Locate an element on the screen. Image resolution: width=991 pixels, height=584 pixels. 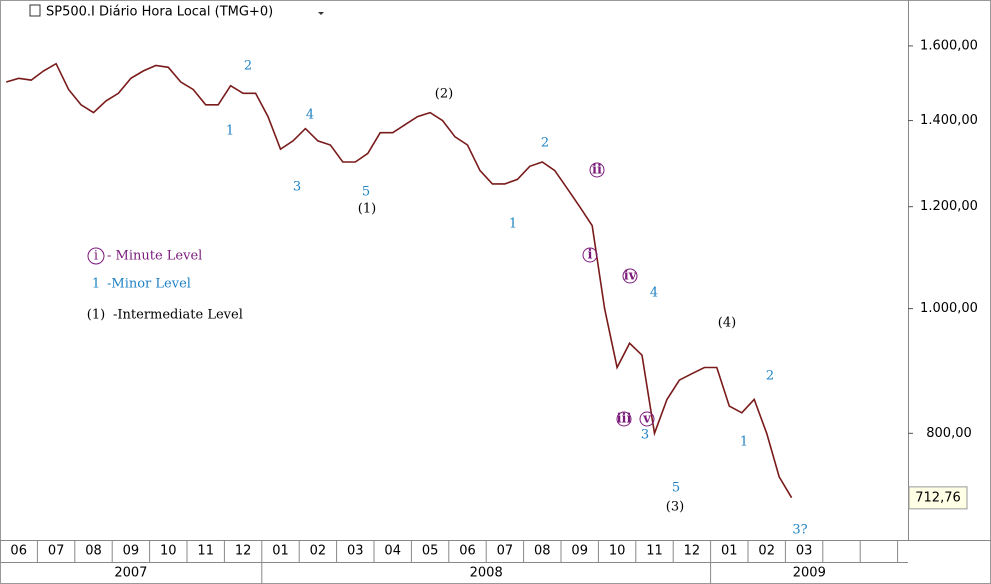
y-tick-label: 1.600,00 is located at coordinates (949, 45).